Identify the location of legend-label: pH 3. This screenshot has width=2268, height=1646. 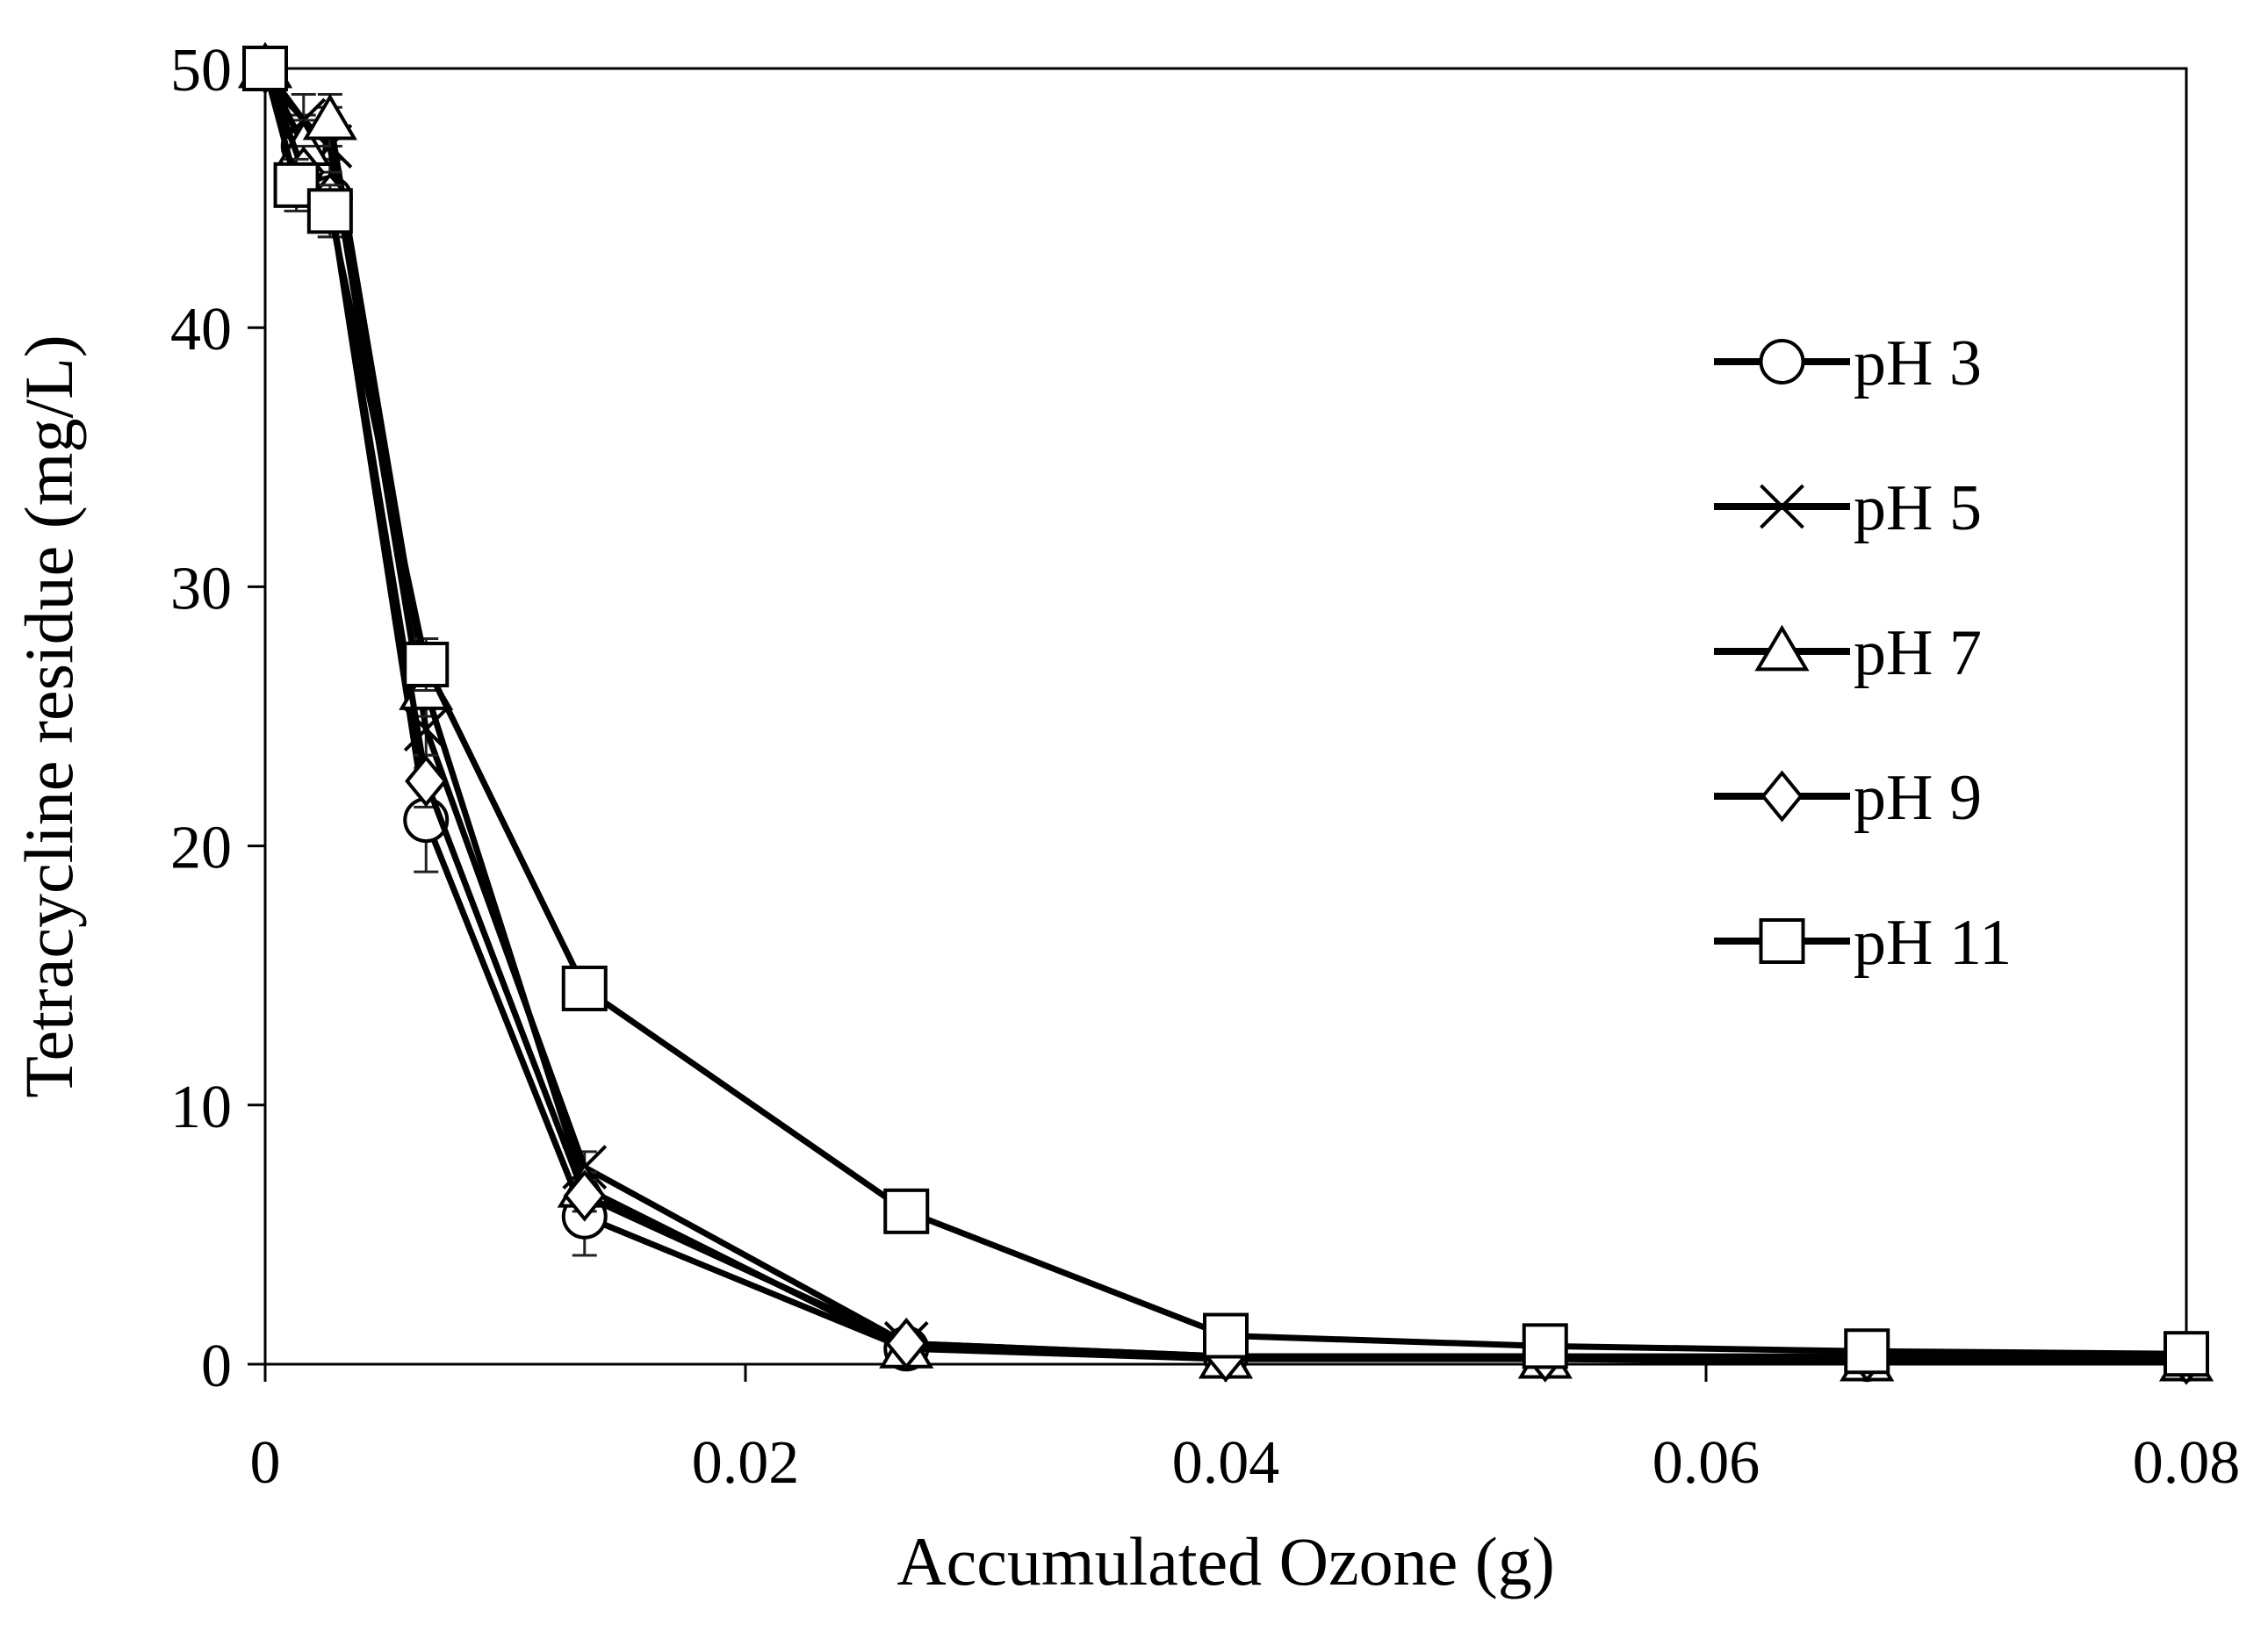
(1918, 363).